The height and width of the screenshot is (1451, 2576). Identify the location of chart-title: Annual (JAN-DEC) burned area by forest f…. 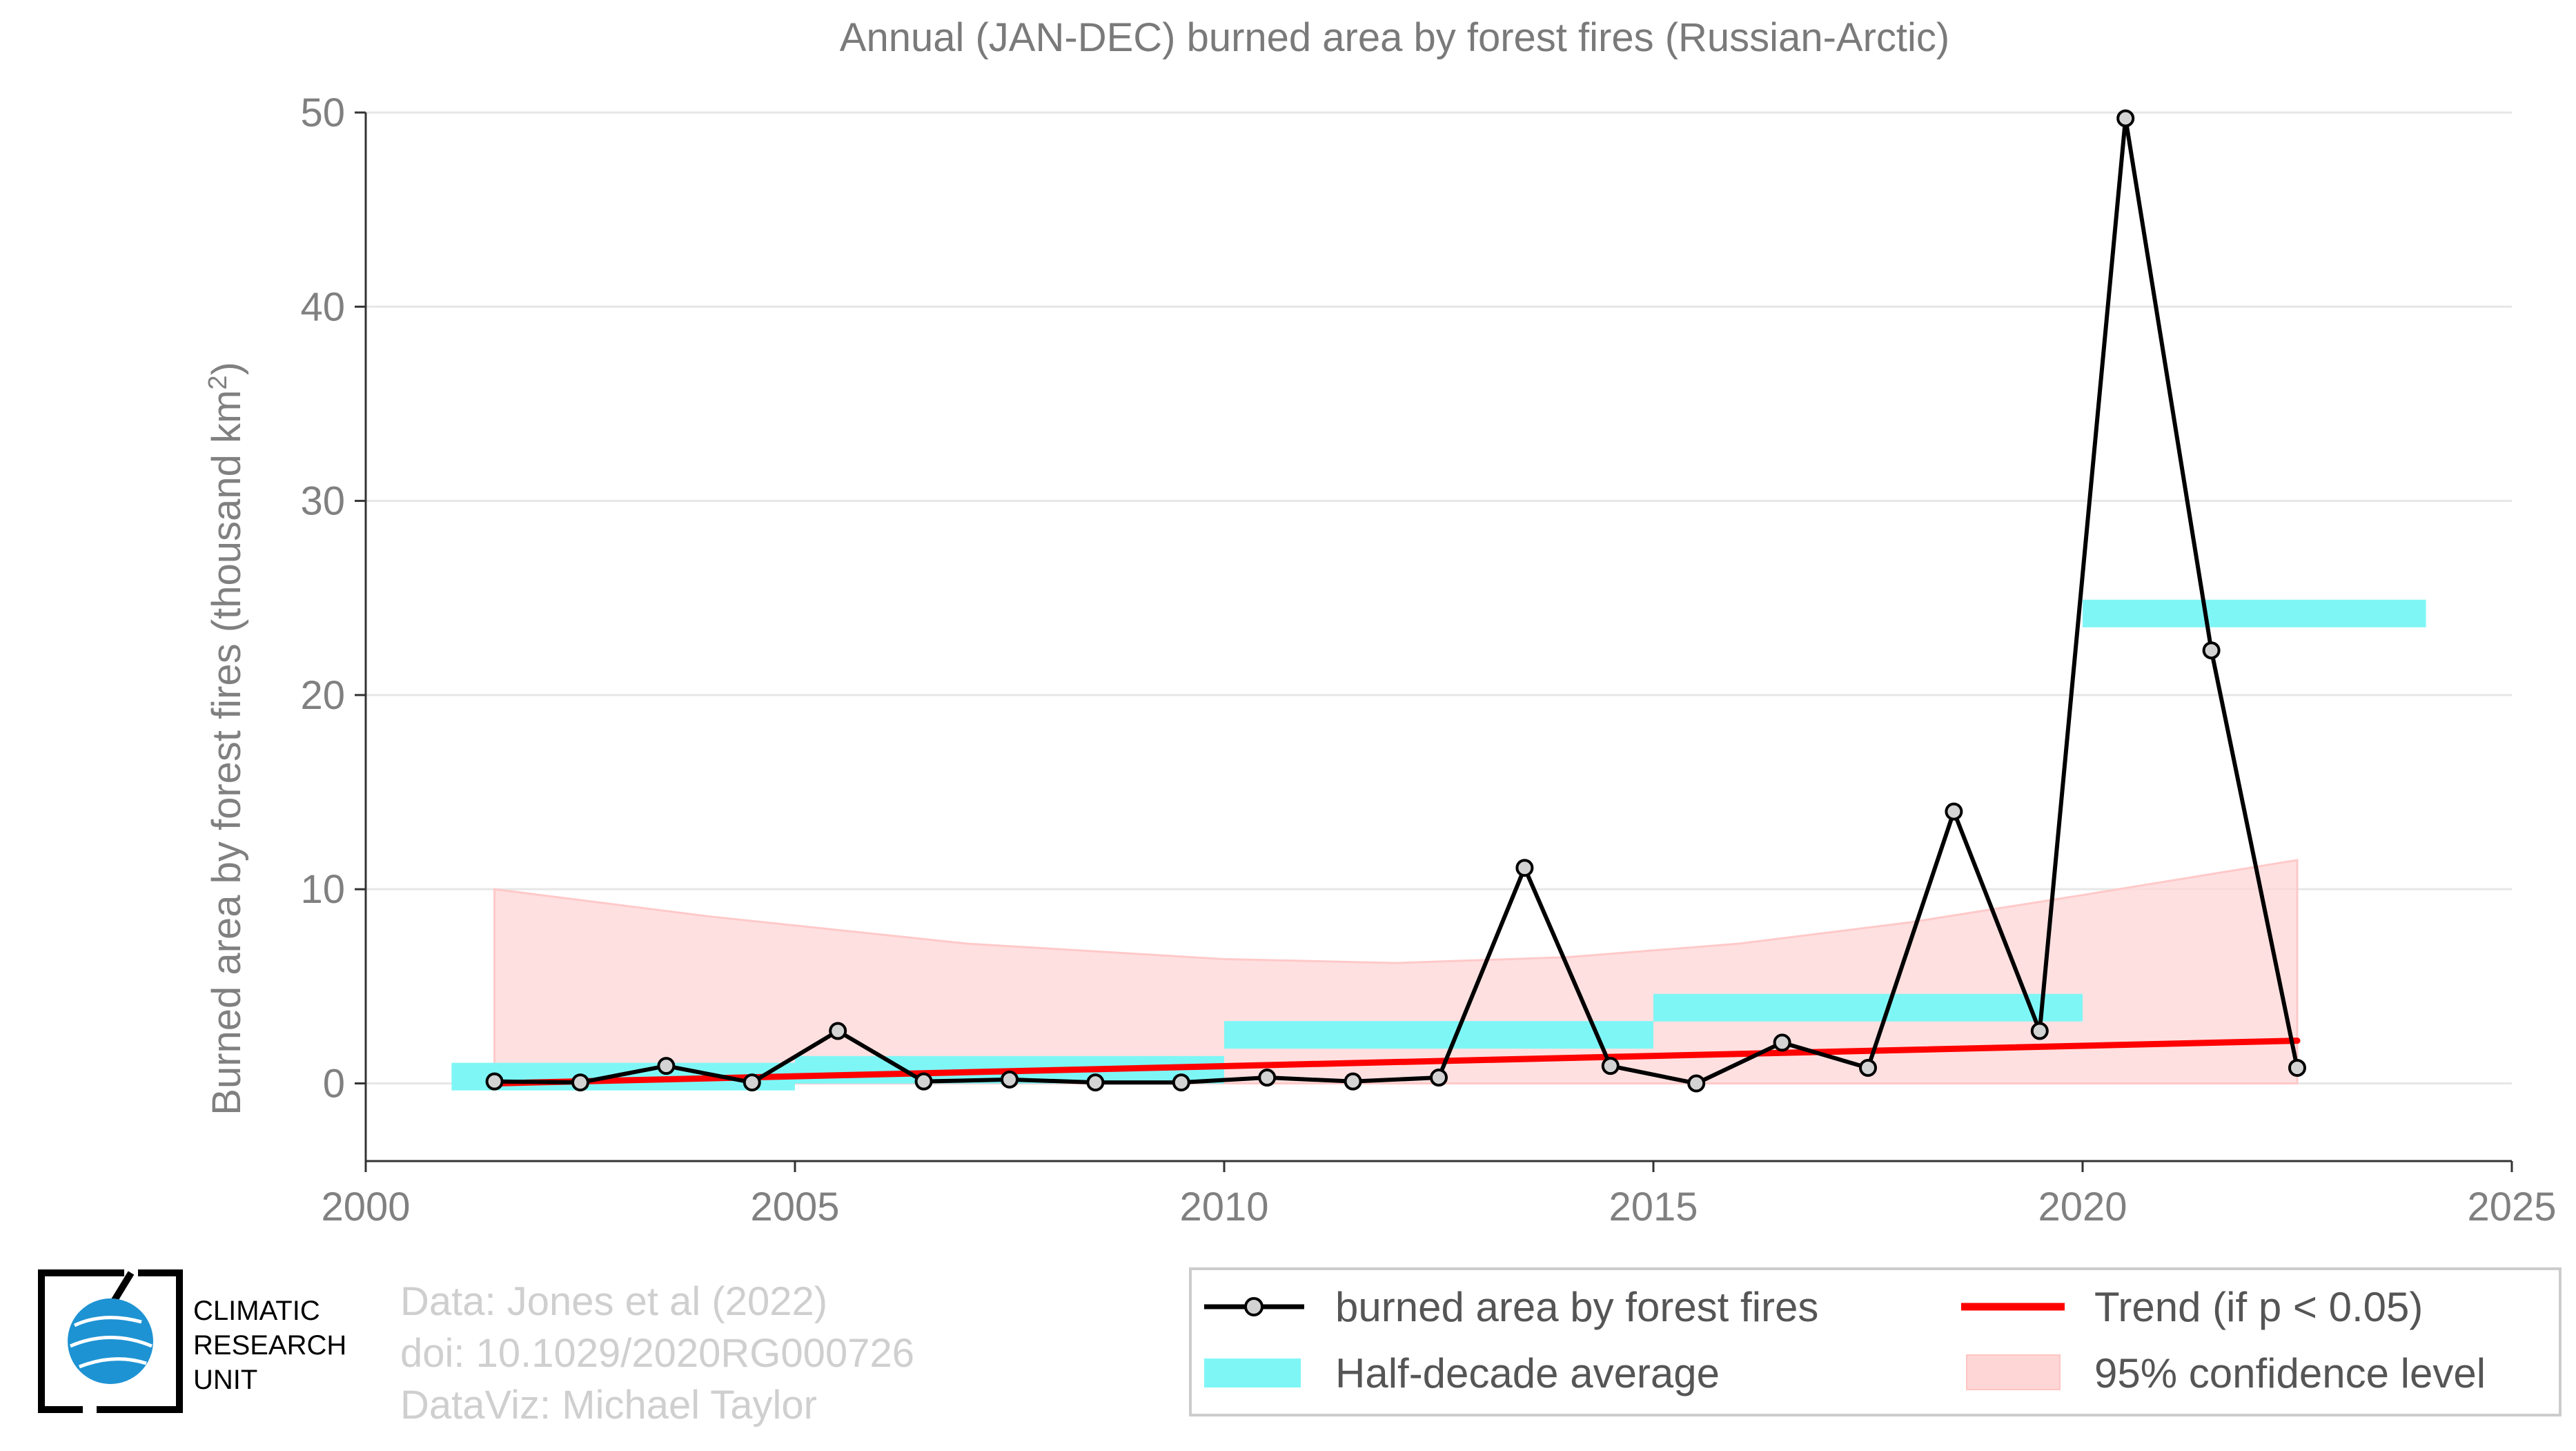
(1394, 38).